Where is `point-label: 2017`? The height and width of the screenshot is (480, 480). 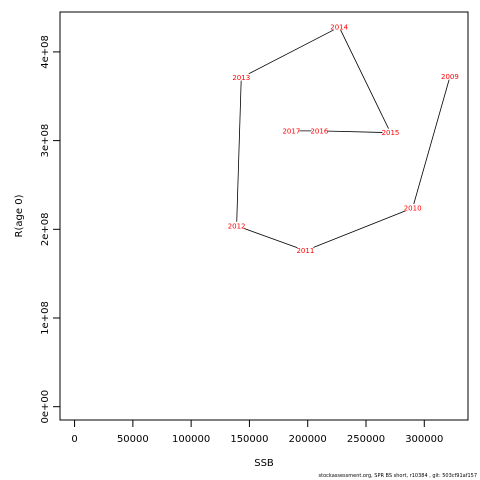
point-label: 2017 is located at coordinates (291, 131).